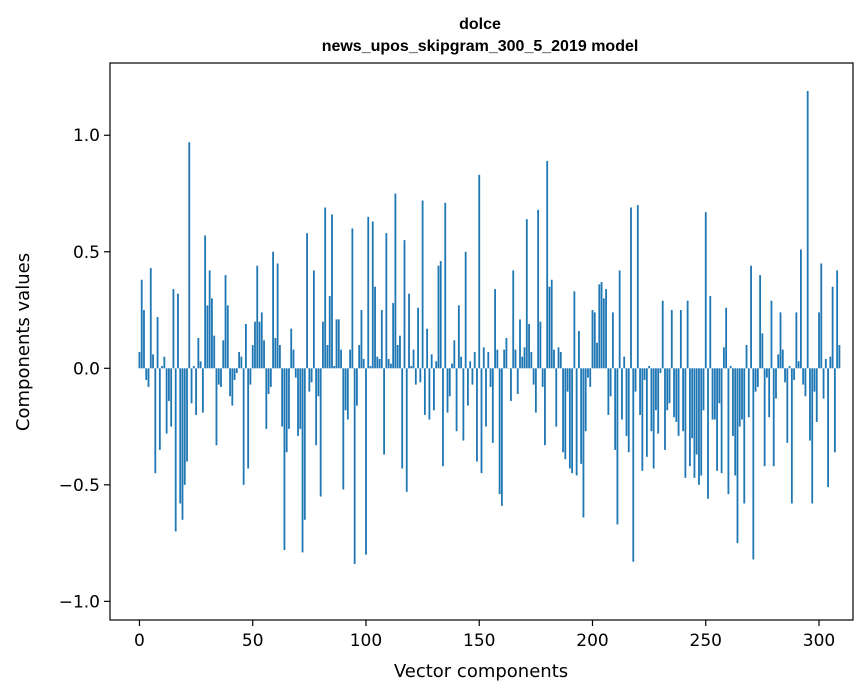 This screenshot has height=696, width=867. What do you see at coordinates (592, 641) in the screenshot?
I see `x-tick-label: 200` at bounding box center [592, 641].